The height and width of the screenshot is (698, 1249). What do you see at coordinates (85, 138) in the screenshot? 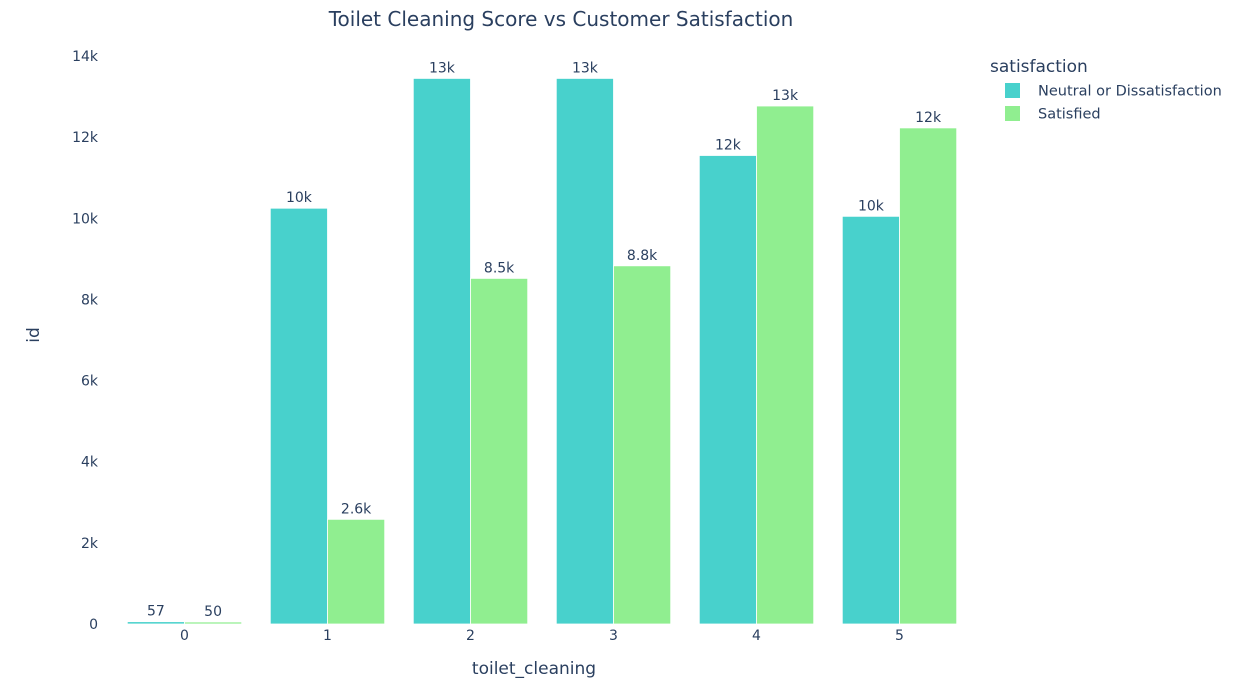
I see `y-tick-label: 12k` at bounding box center [85, 138].